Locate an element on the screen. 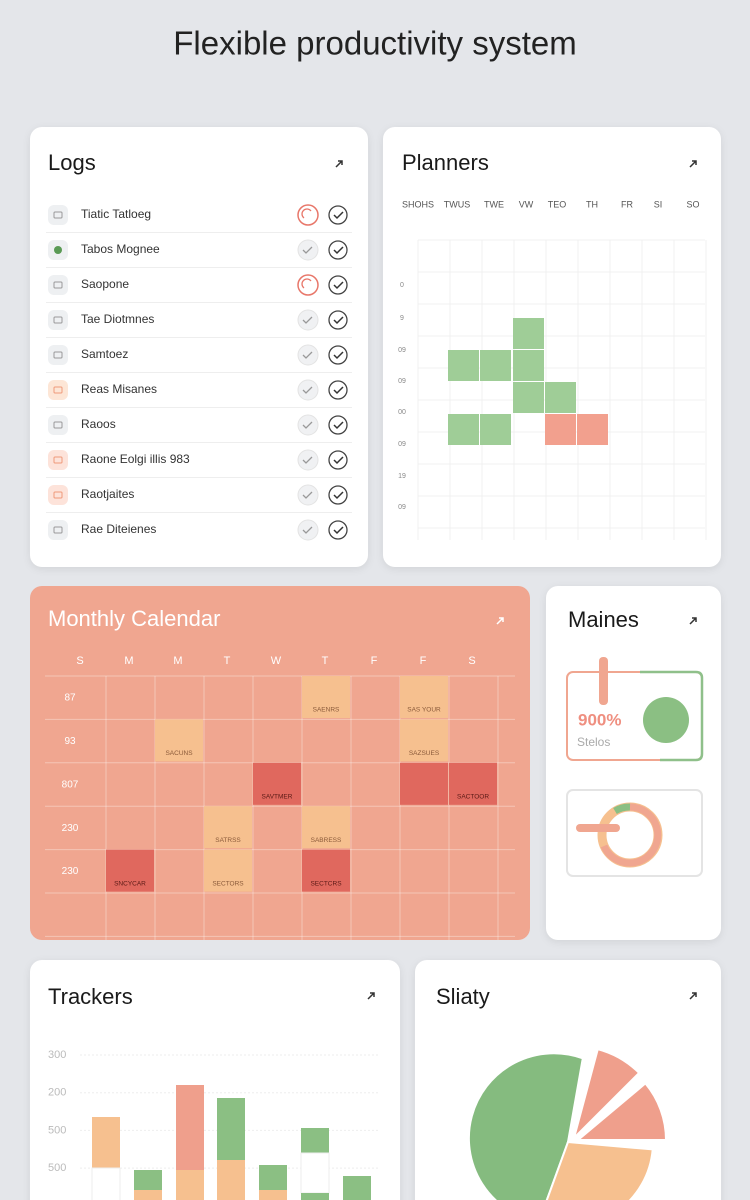 Image resolution: width=750 pixels, height=1200 pixels. card-title: Planners is located at coordinates (445, 162).